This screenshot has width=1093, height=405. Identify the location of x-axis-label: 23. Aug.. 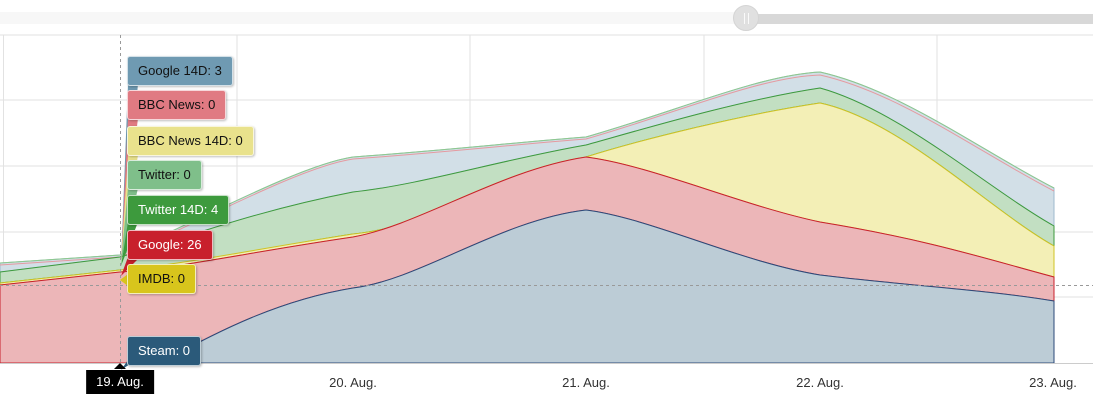
(1053, 382).